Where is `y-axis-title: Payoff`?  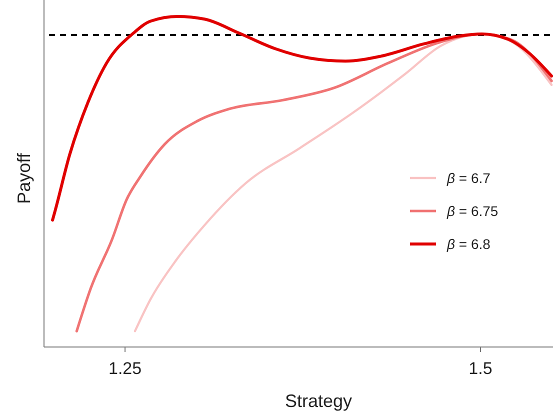
y-axis-title: Payoff is located at coordinates (24, 178).